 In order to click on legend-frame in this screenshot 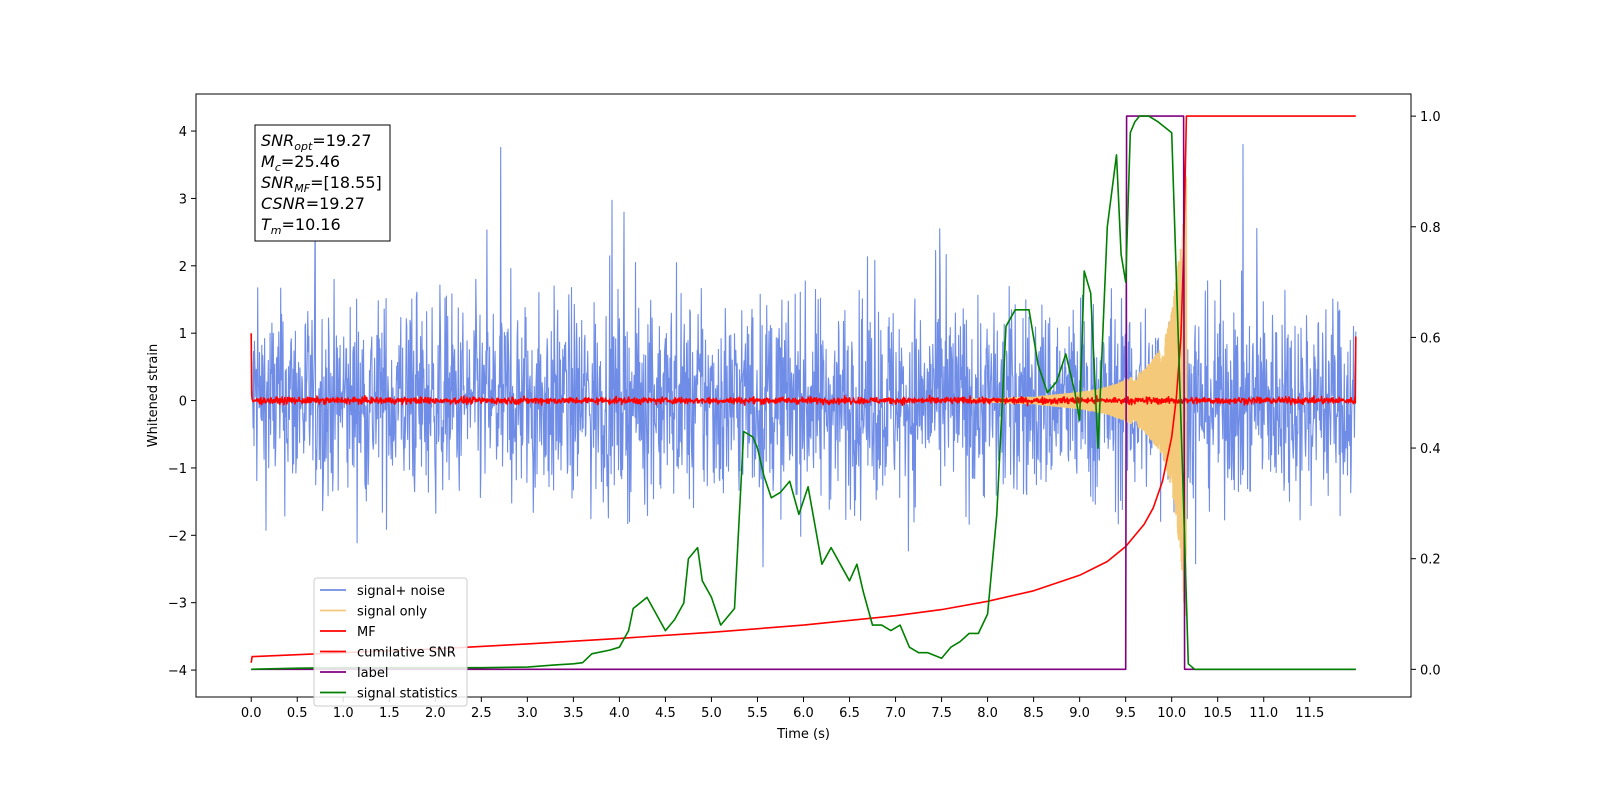, I will do `click(390, 642)`.